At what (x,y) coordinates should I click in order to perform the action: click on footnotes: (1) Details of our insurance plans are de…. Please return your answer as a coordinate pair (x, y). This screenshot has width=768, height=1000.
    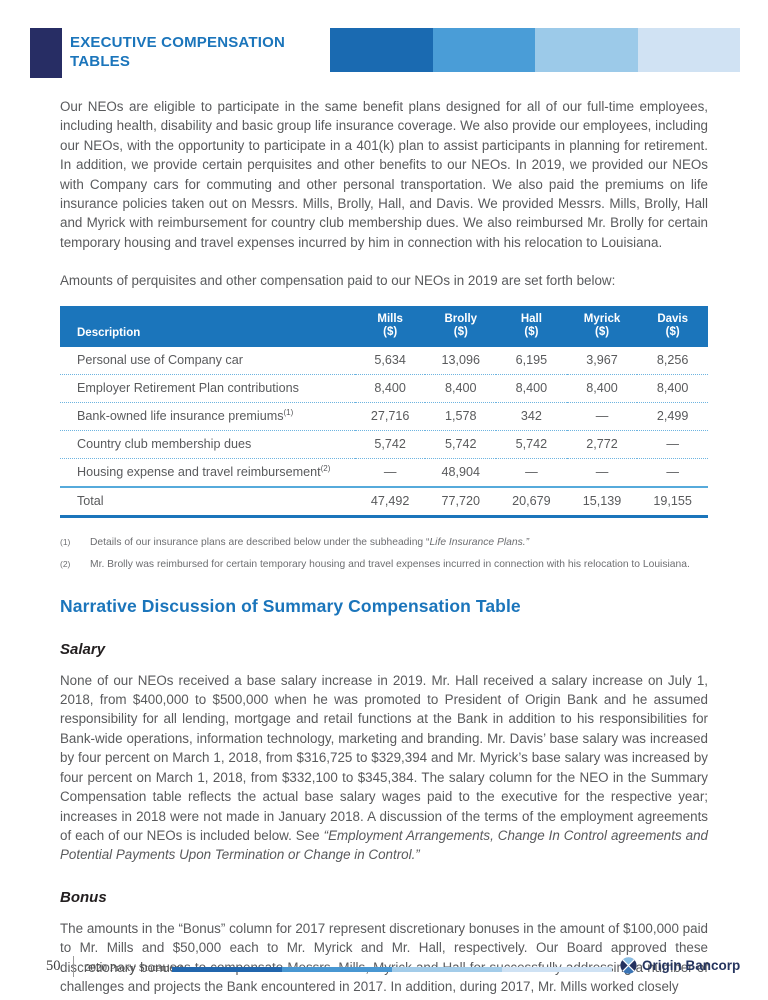
    Looking at the image, I should click on (384, 553).